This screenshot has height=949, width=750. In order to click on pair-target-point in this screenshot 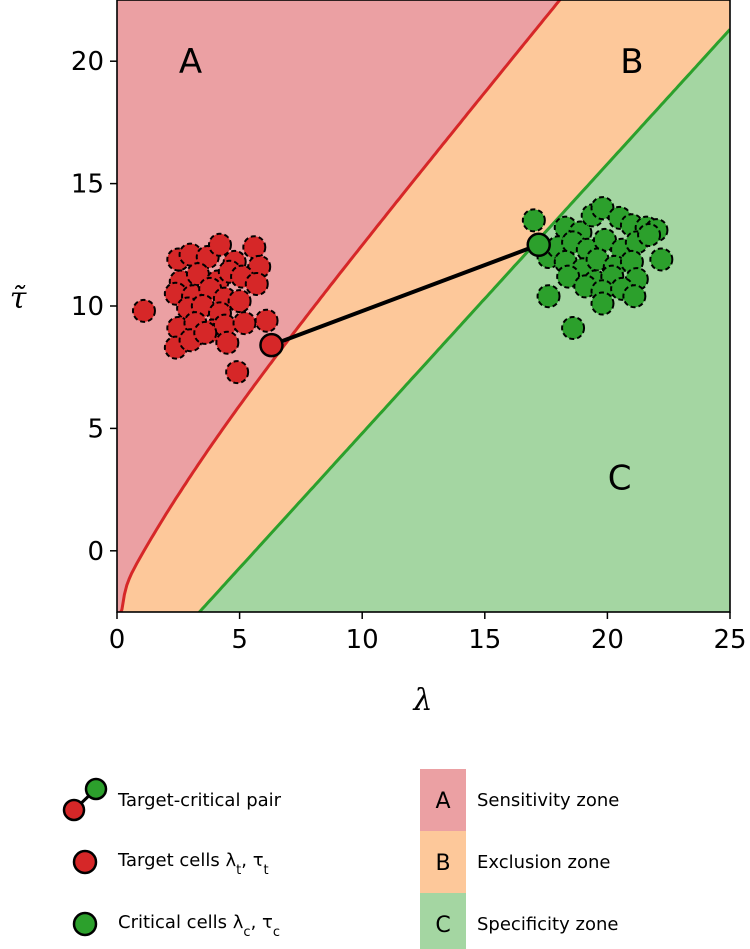, I will do `click(271, 345)`.